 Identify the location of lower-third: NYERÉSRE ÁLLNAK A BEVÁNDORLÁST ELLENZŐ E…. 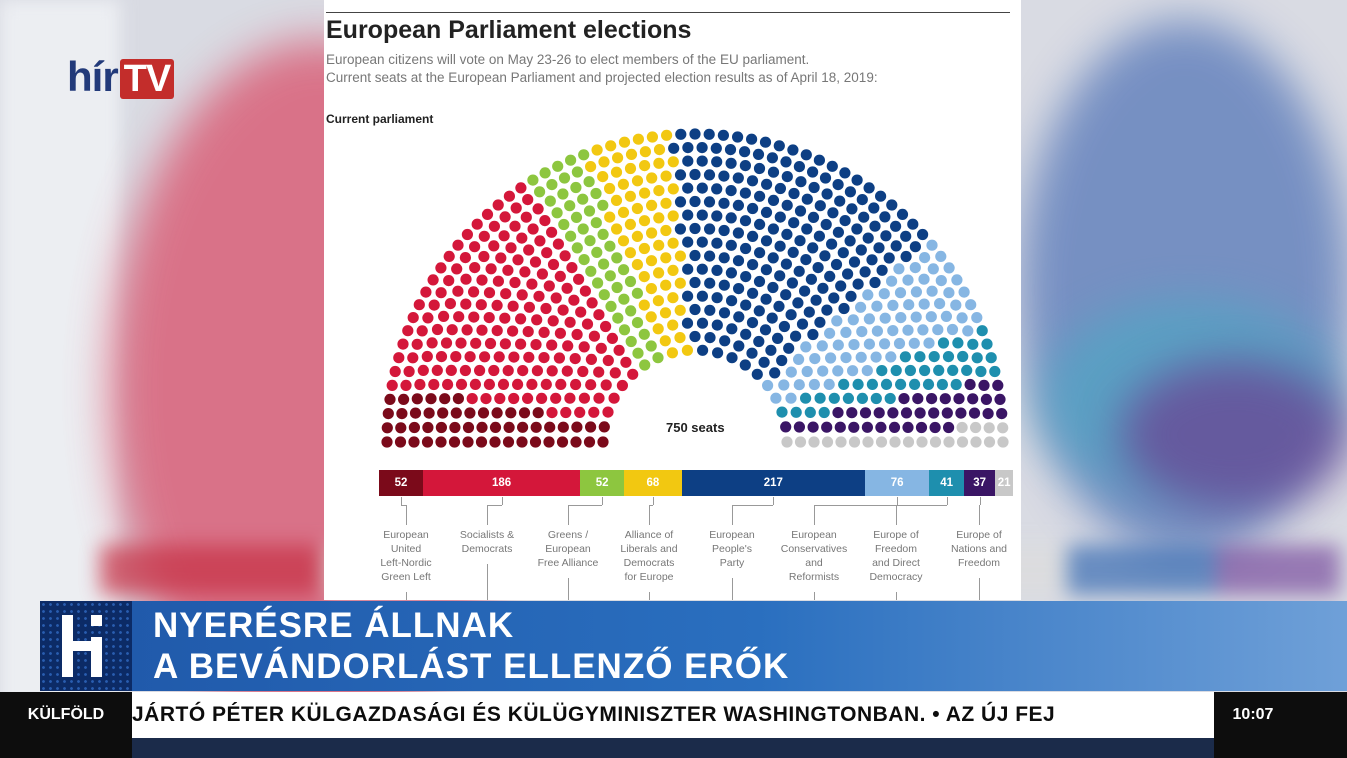
(693, 646).